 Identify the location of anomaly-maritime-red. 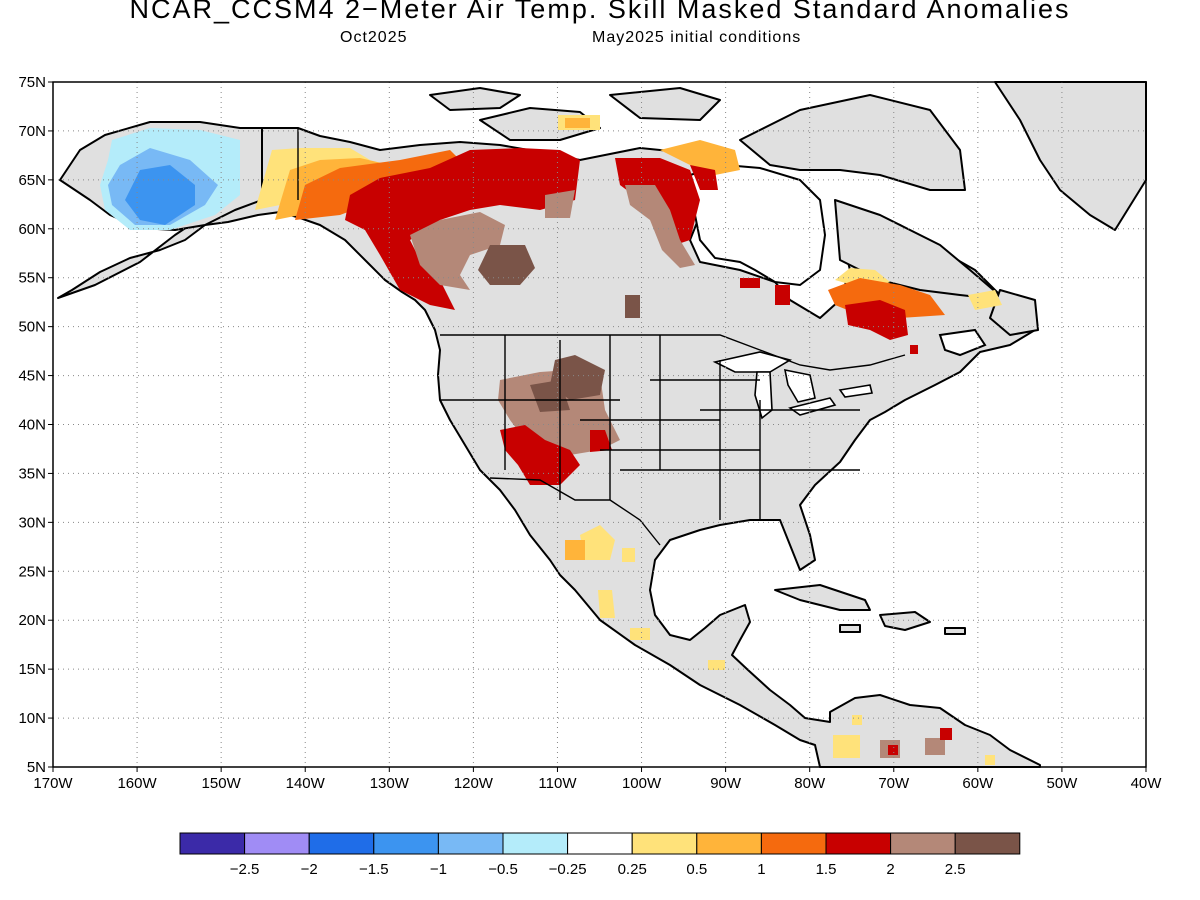
(914, 349).